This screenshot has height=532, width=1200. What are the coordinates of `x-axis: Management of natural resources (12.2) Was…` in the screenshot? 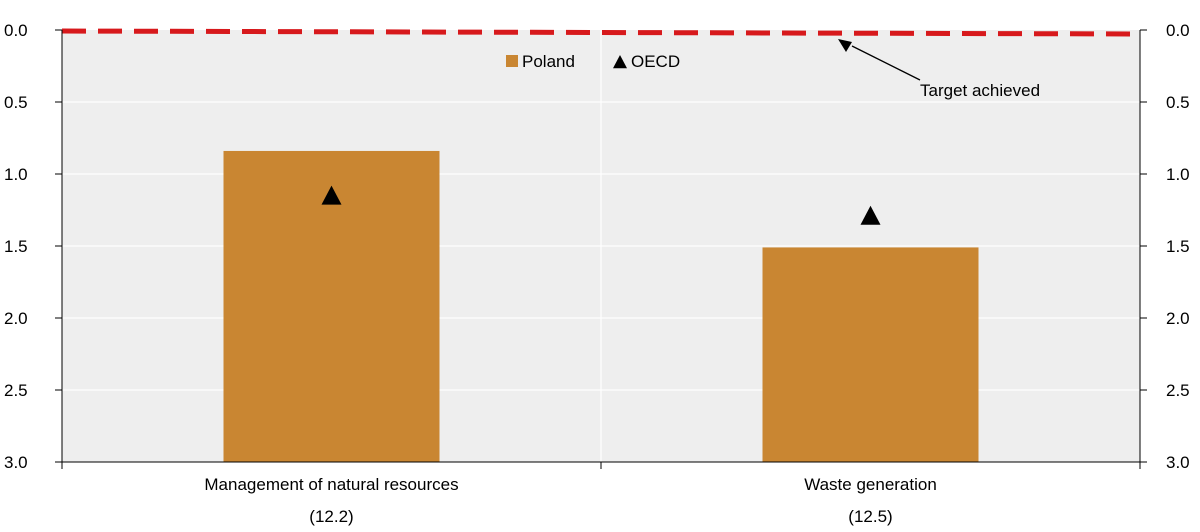 It's located at (570, 500).